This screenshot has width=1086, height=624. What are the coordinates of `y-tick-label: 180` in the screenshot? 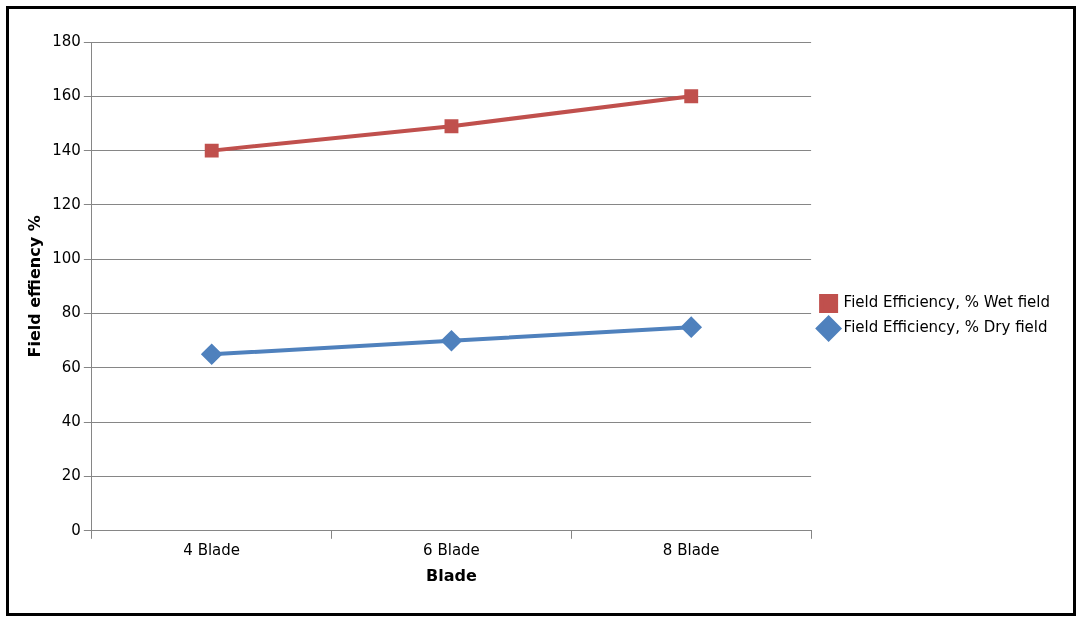 It's located at (66, 40).